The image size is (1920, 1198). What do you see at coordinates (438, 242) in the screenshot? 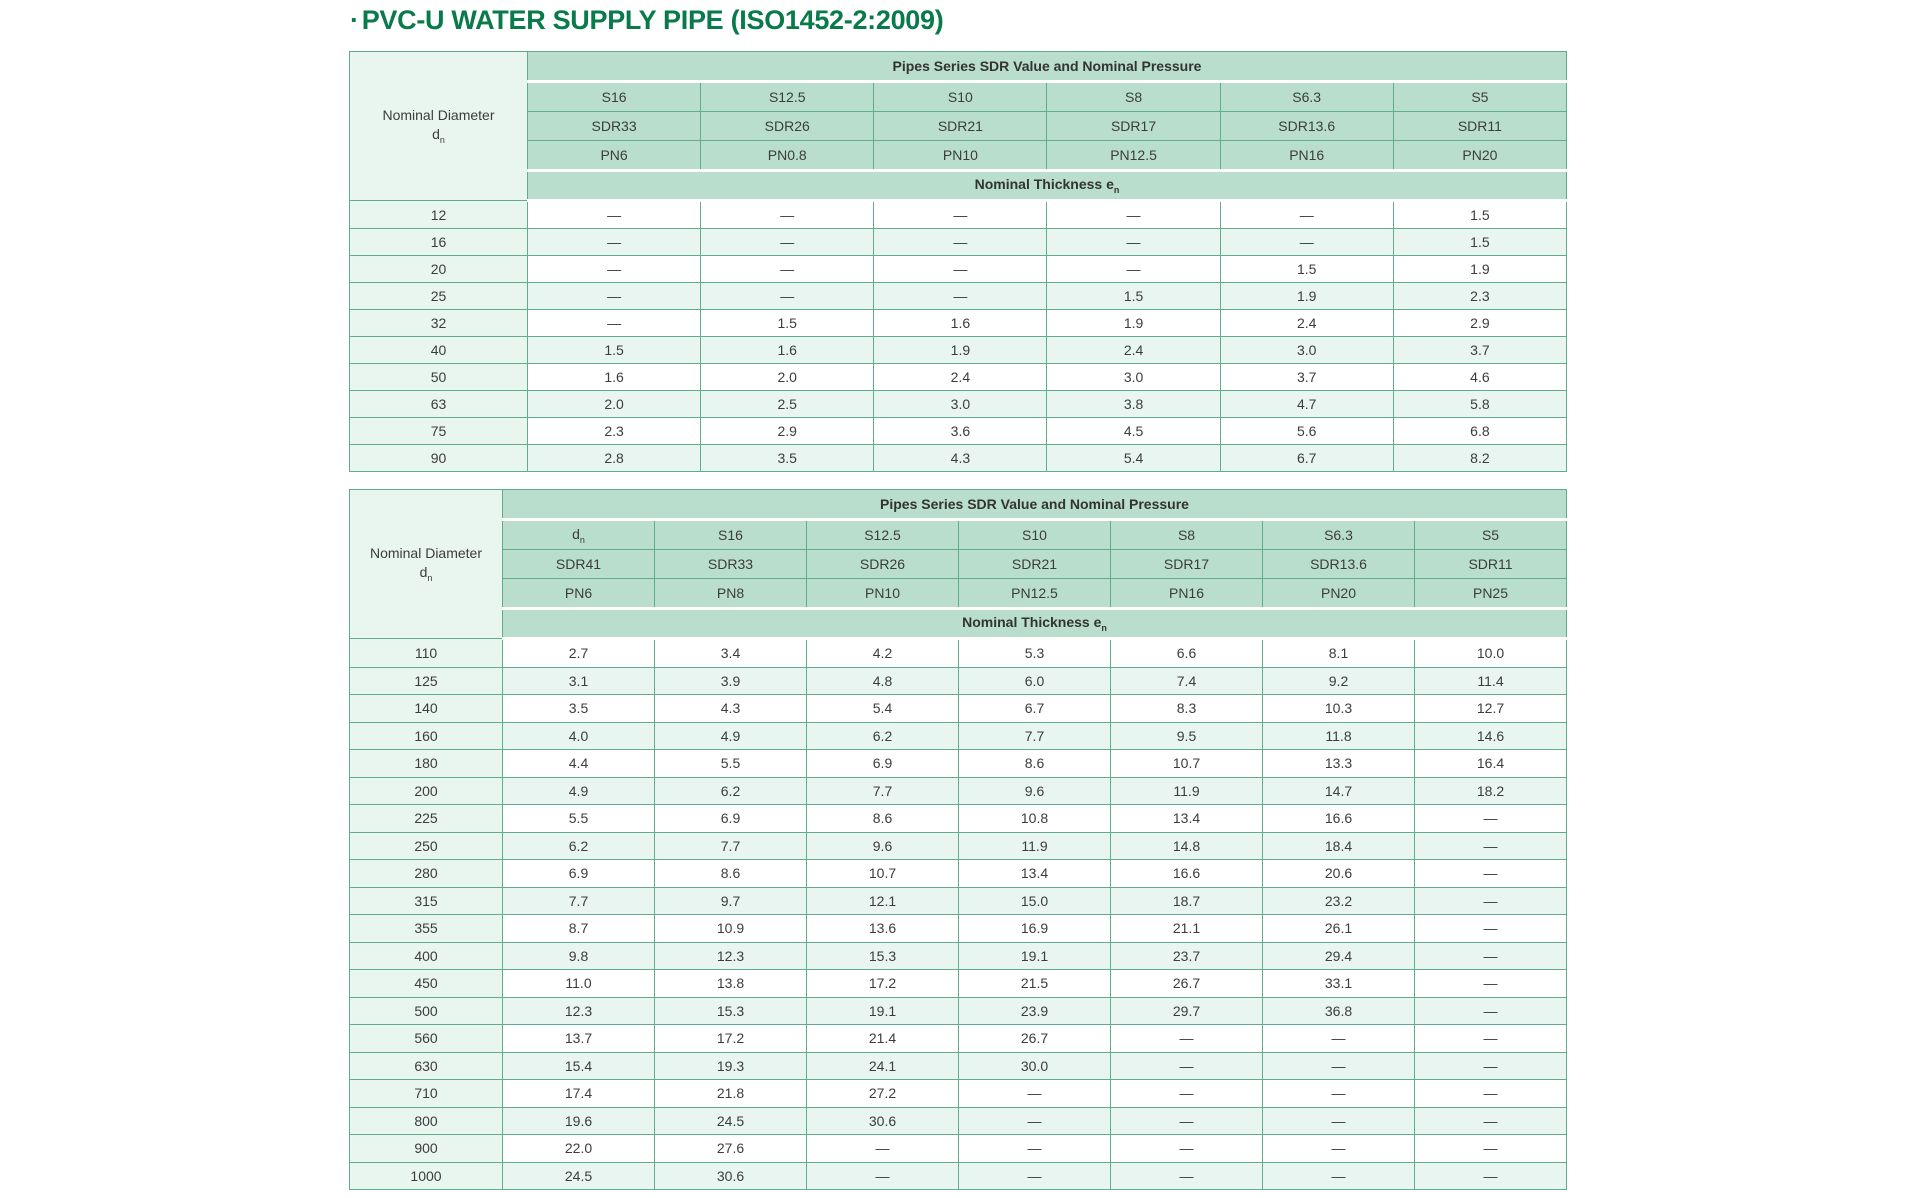
I see `dn-cell: 16` at bounding box center [438, 242].